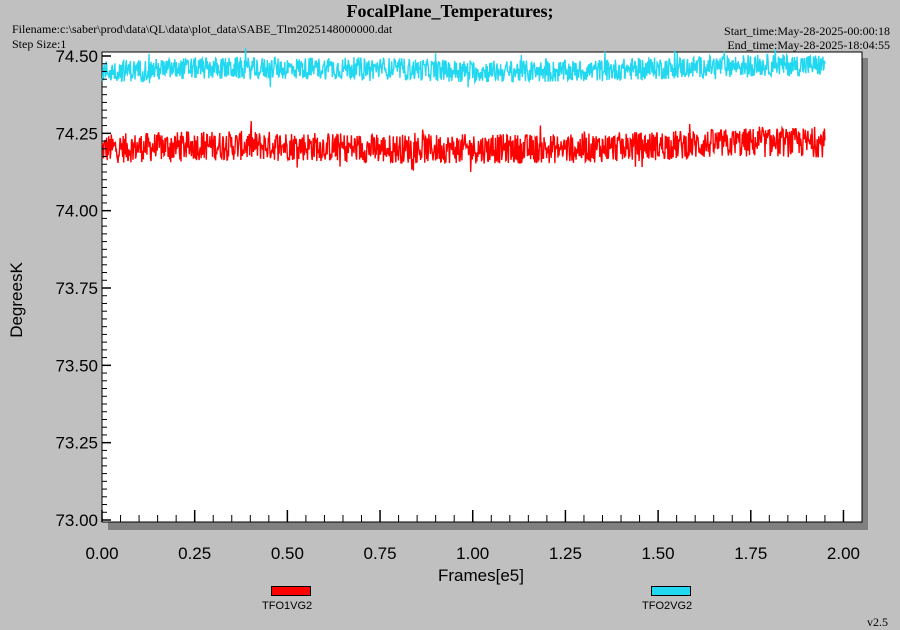  Describe the element at coordinates (808, 45) in the screenshot. I see `end-time-label: End_time:May-28-2025-18:04:55` at that location.